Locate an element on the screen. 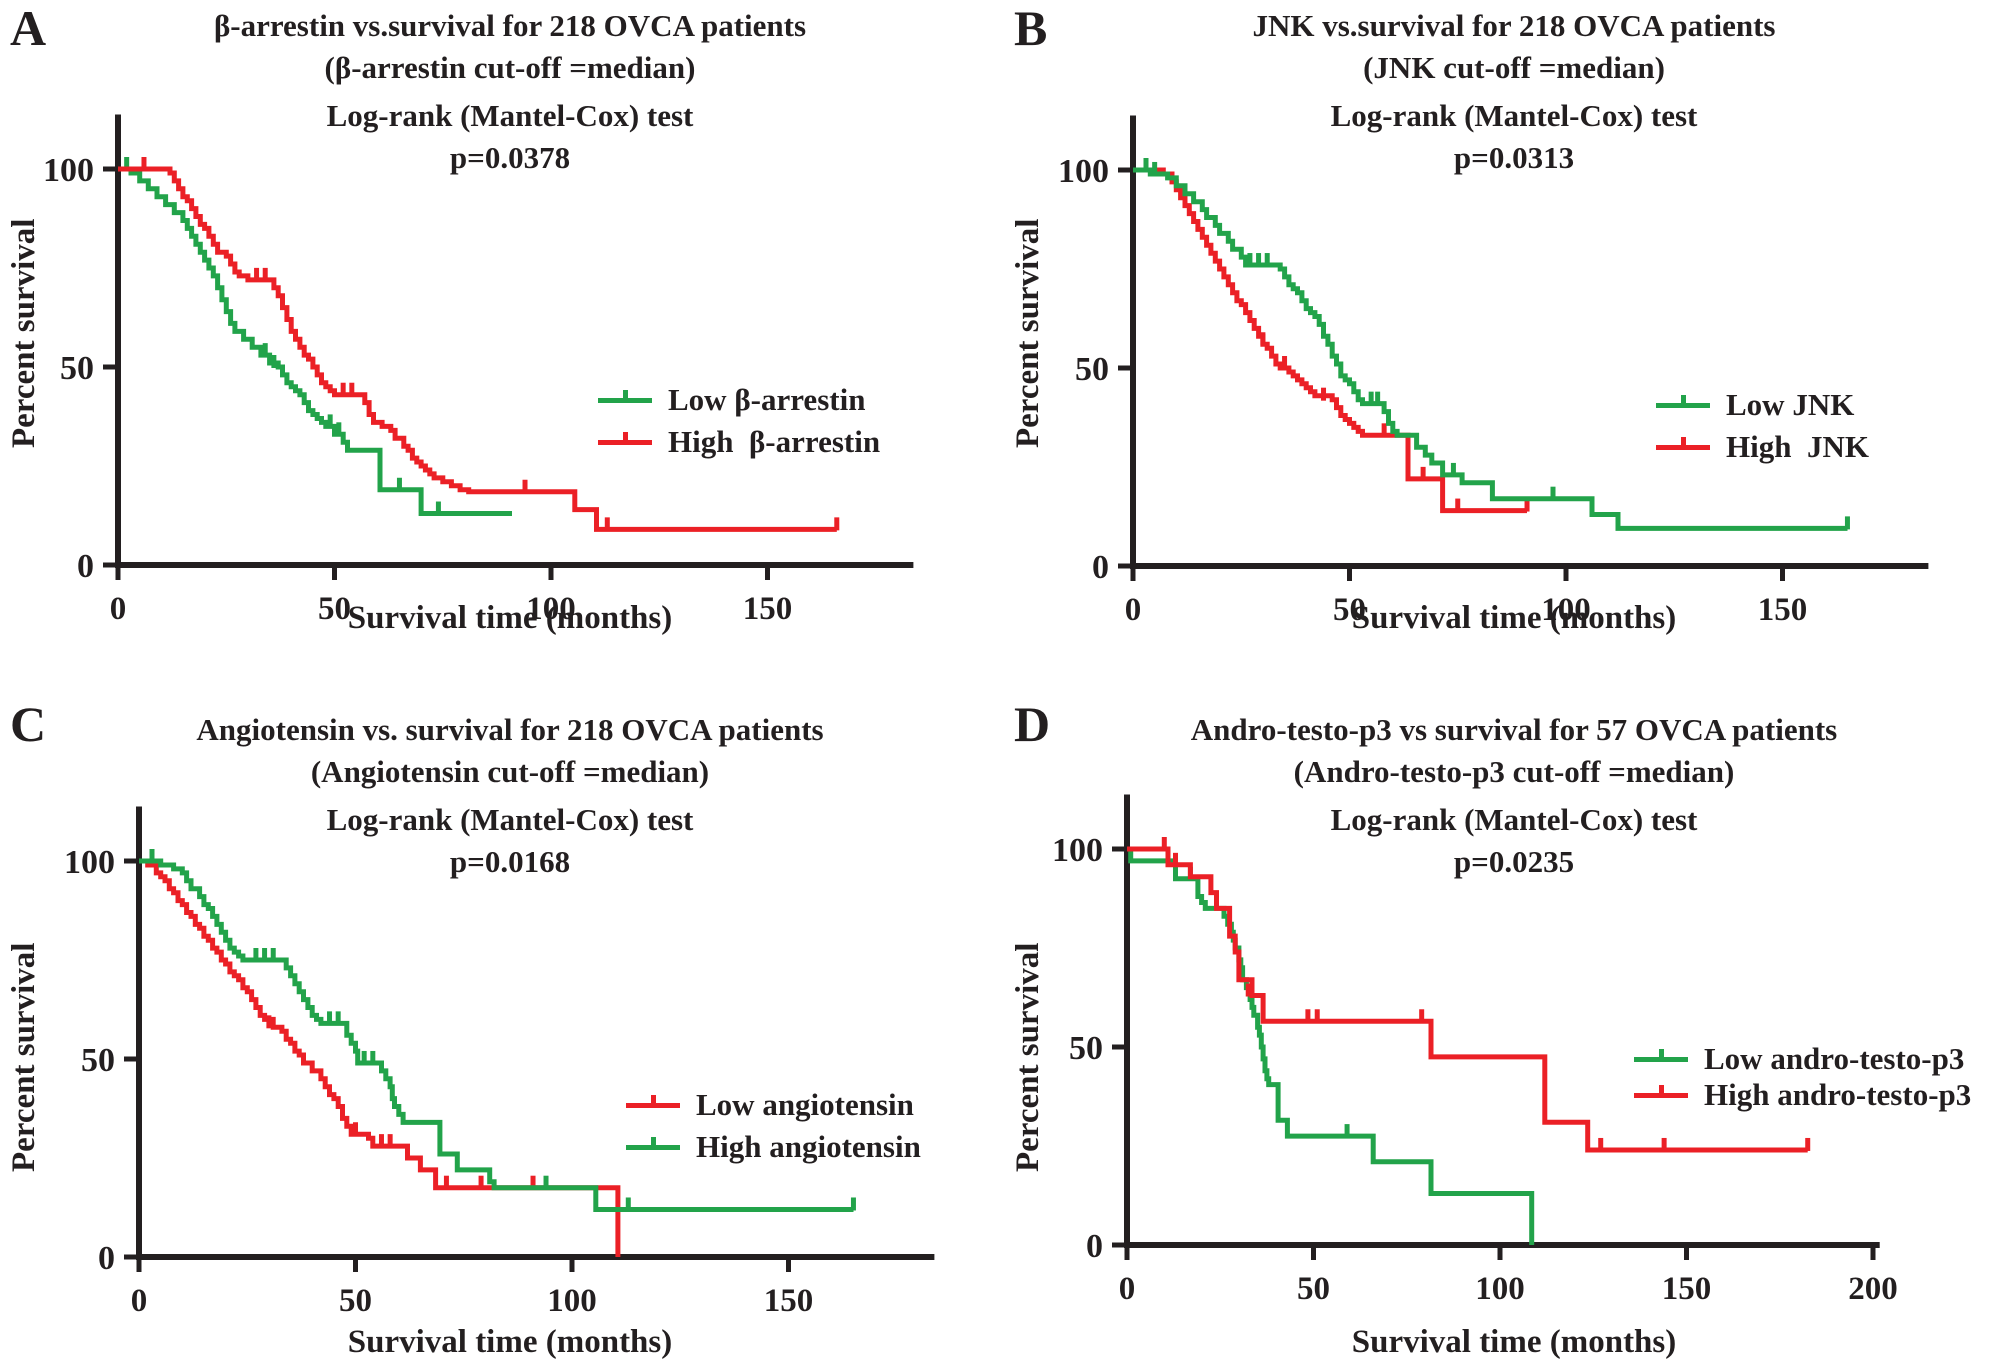 The height and width of the screenshot is (1359, 2008). legend-label: Low JNK is located at coordinates (1790, 404).